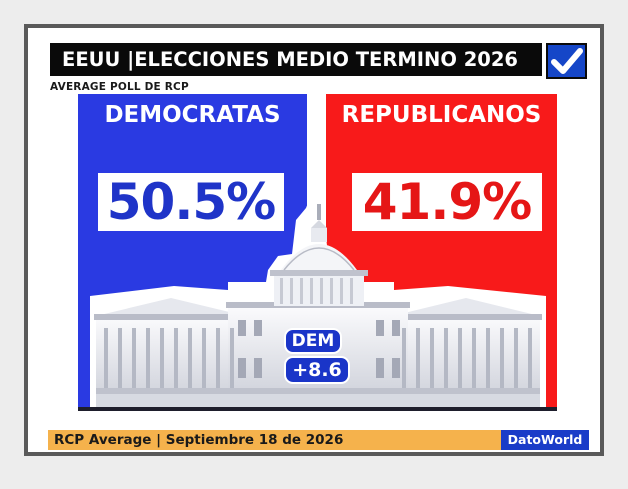  I want to click on checkmark-icon, so click(566, 61).